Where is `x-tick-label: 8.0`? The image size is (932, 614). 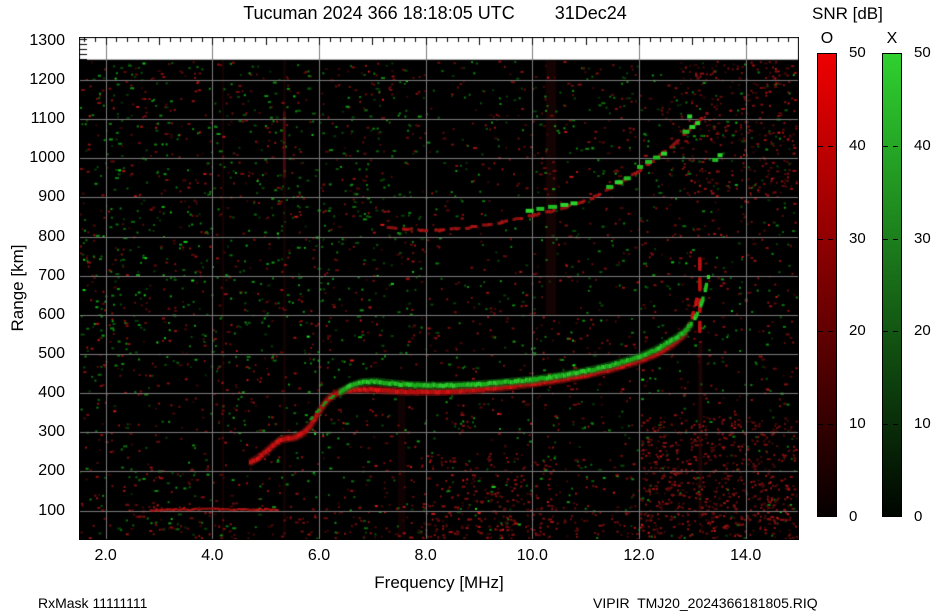 x-tick-label: 8.0 is located at coordinates (425, 555).